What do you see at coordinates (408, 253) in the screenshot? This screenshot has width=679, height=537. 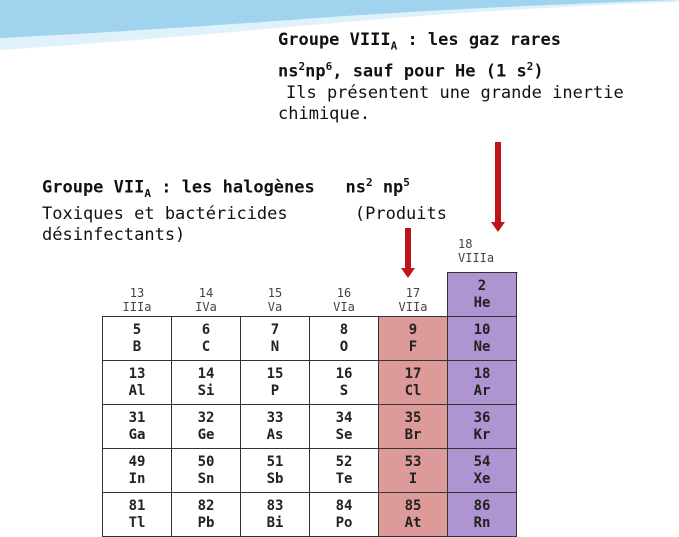 I see `halogens-arrow` at bounding box center [408, 253].